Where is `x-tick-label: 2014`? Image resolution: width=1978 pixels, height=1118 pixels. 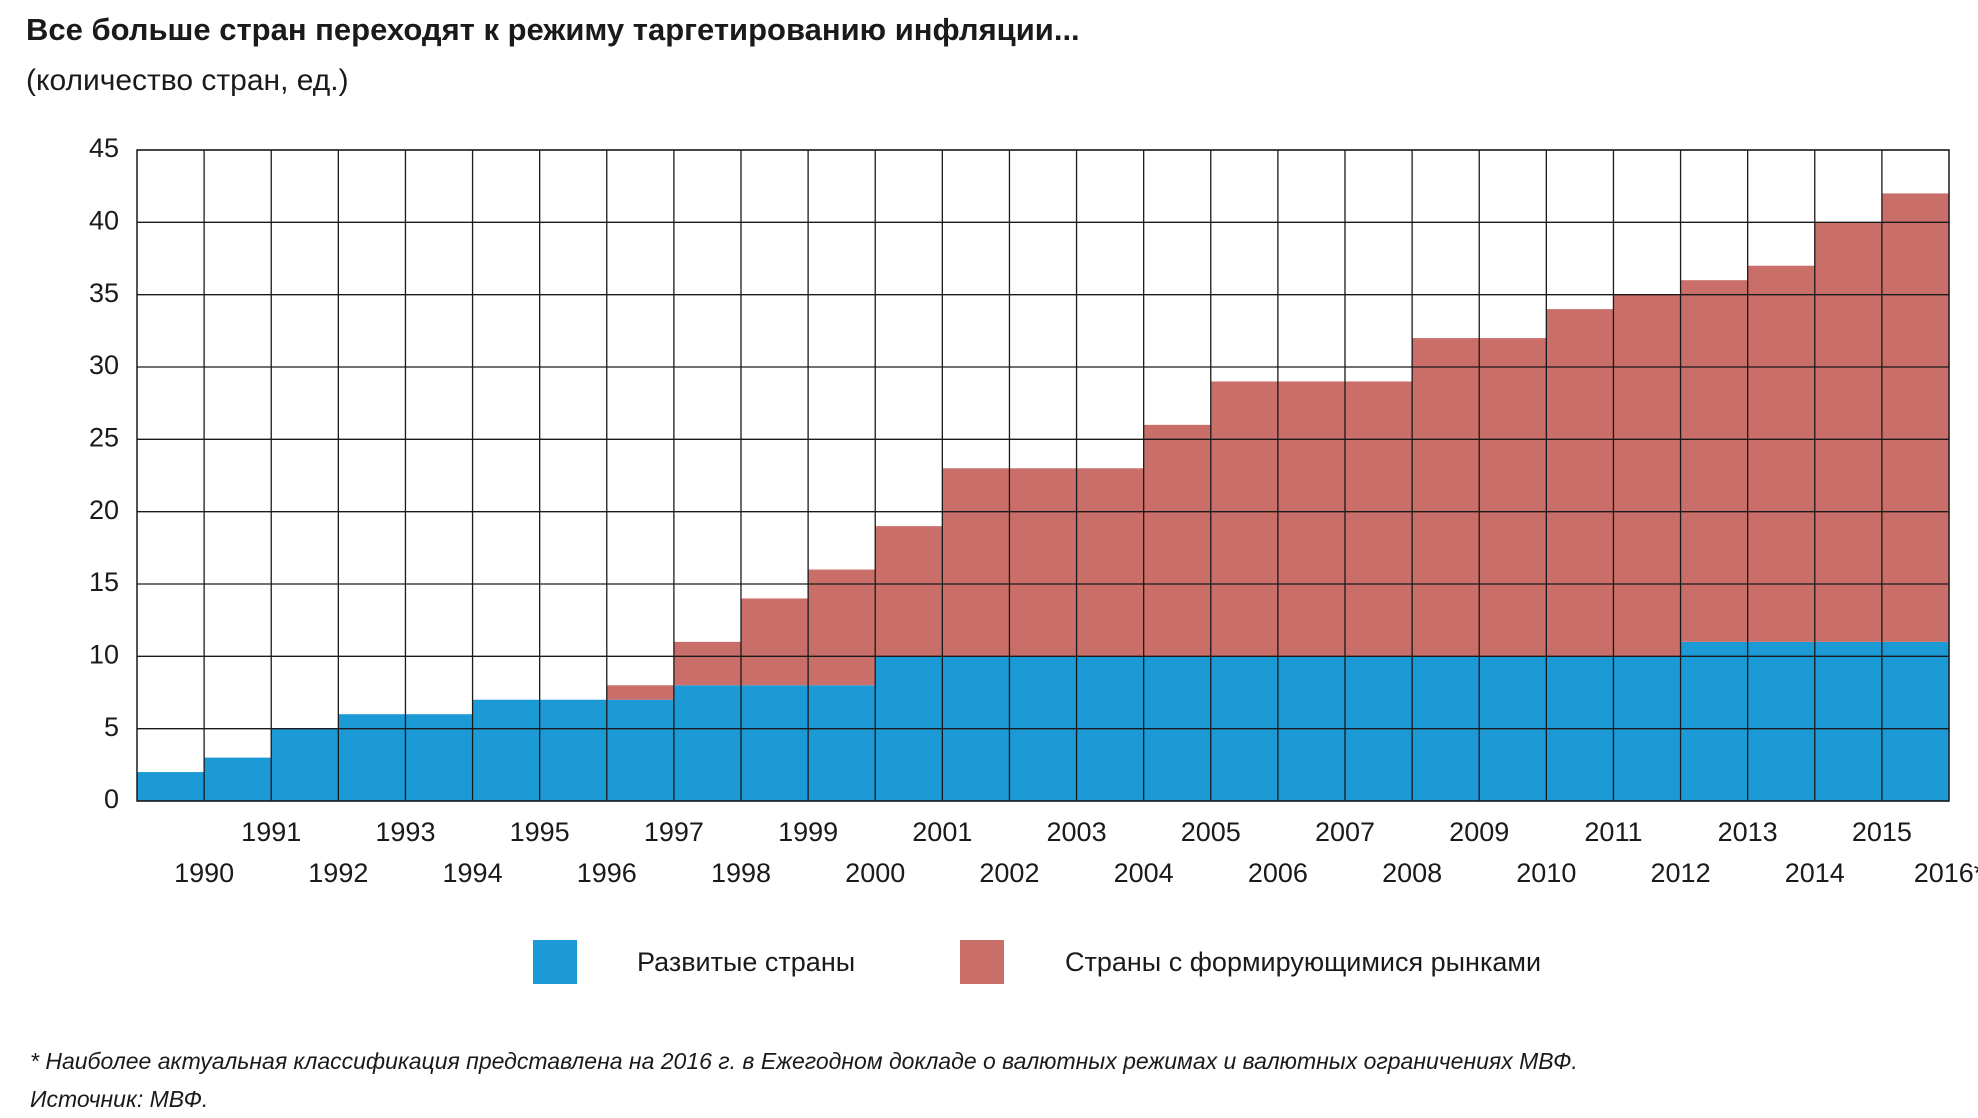 x-tick-label: 2014 is located at coordinates (1815, 873).